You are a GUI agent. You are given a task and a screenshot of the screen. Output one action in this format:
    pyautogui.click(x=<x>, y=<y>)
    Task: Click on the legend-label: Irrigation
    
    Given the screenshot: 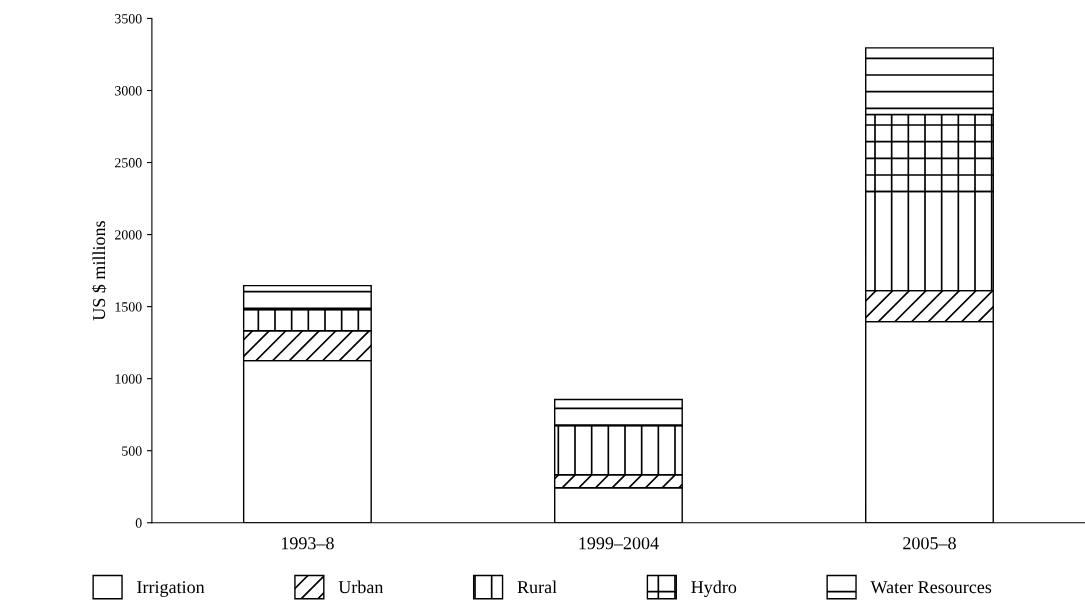 What is the action you would take?
    pyautogui.click(x=171, y=589)
    